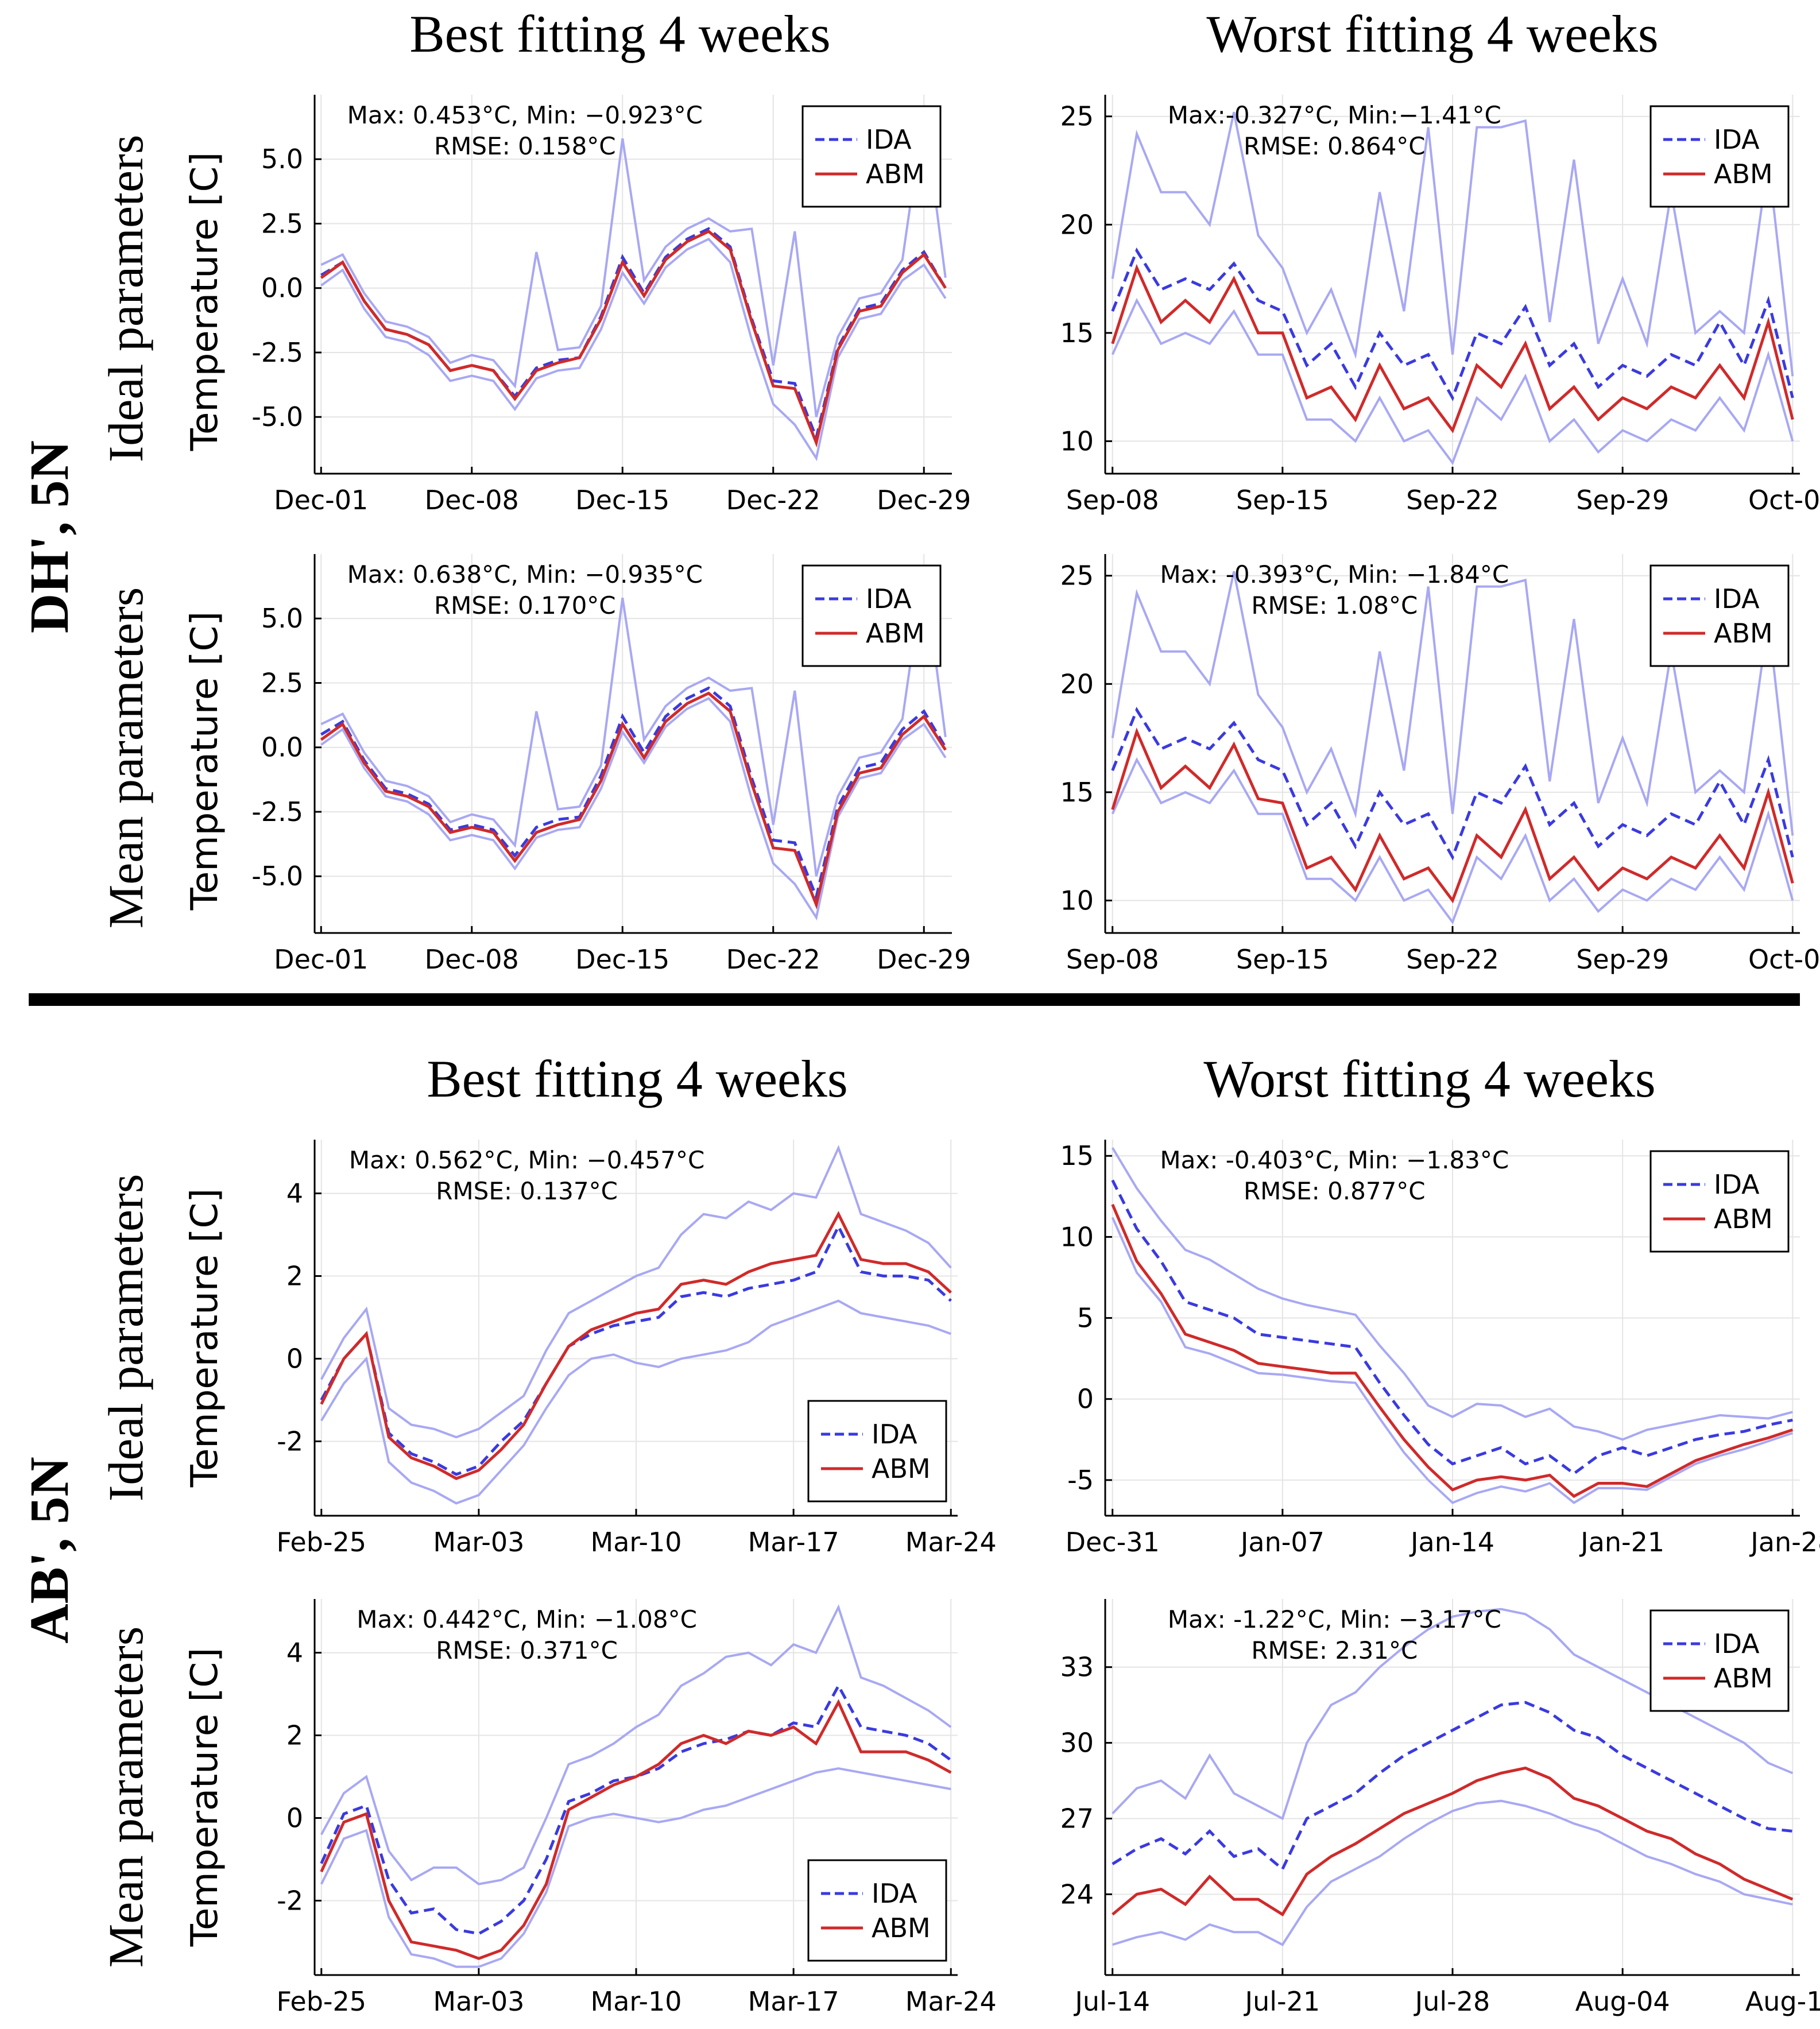 This screenshot has height=2029, width=1820. I want to click on x-tick-label: Sep-22, so click(1452, 501).